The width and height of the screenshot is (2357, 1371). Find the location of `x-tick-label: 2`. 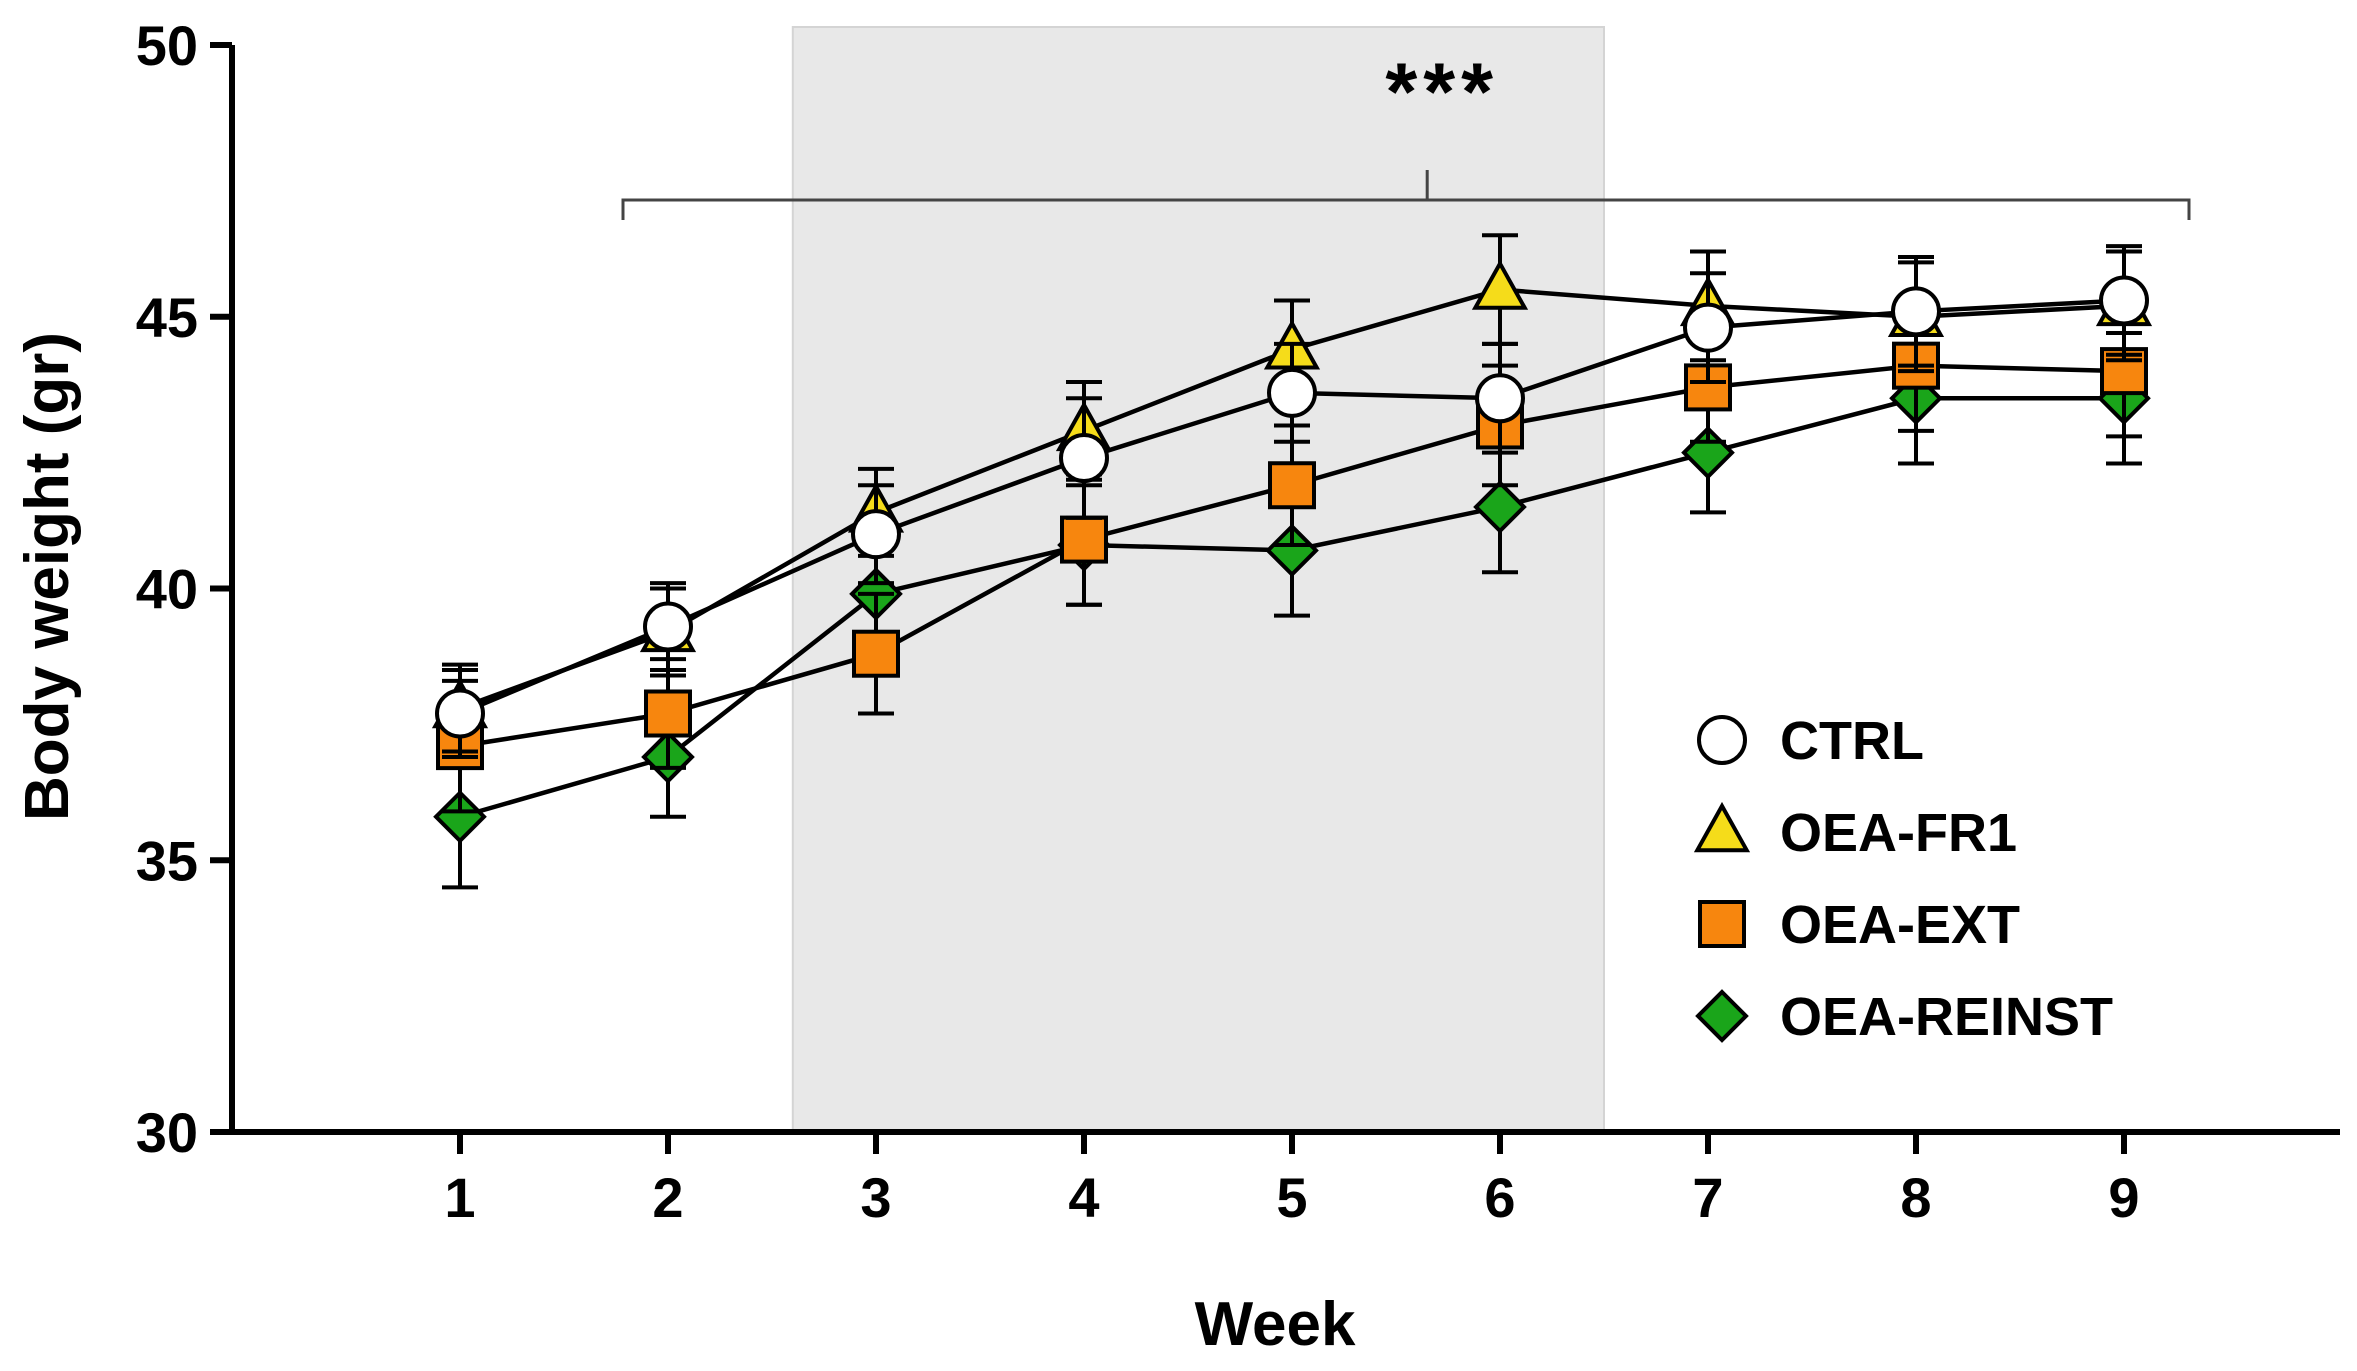

x-tick-label: 2 is located at coordinates (667, 1197).